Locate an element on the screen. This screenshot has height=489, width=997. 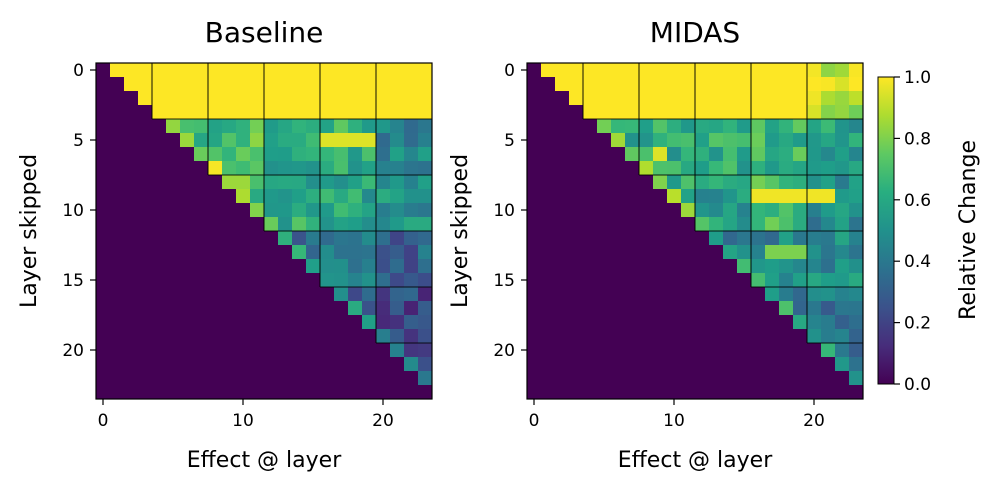
colorbar-tick-label: 1.0 is located at coordinates (917, 78).